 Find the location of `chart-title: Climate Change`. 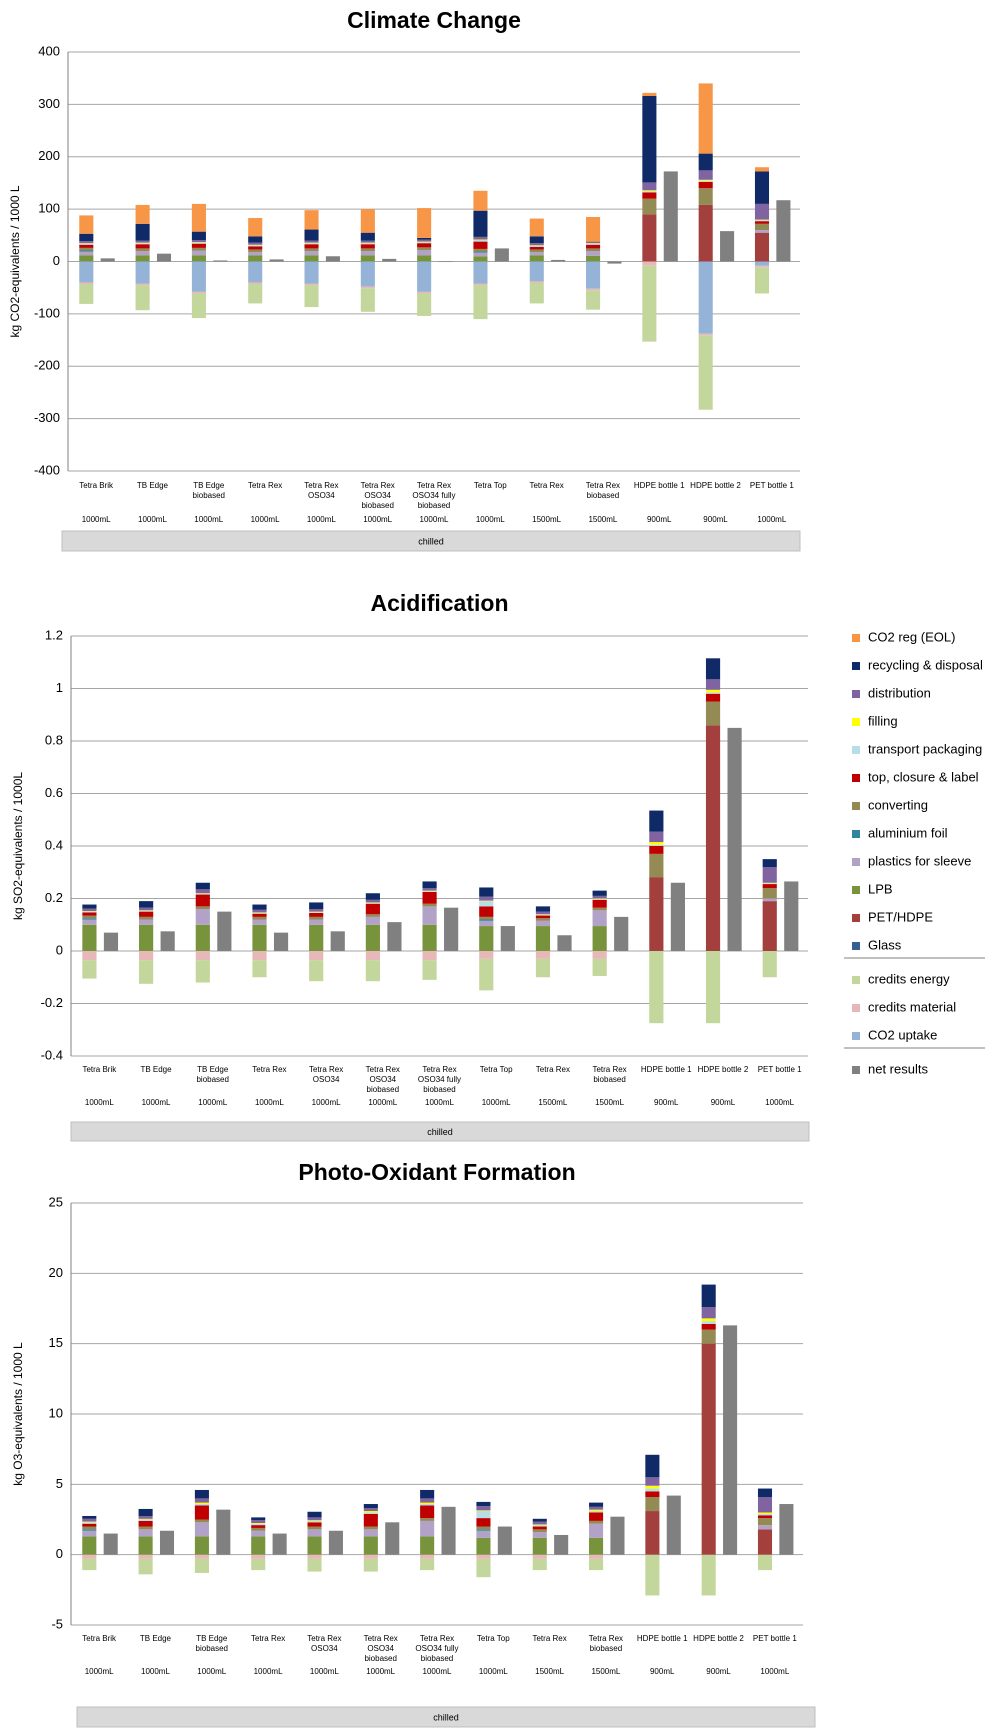

chart-title: Climate Change is located at coordinates (434, 20).